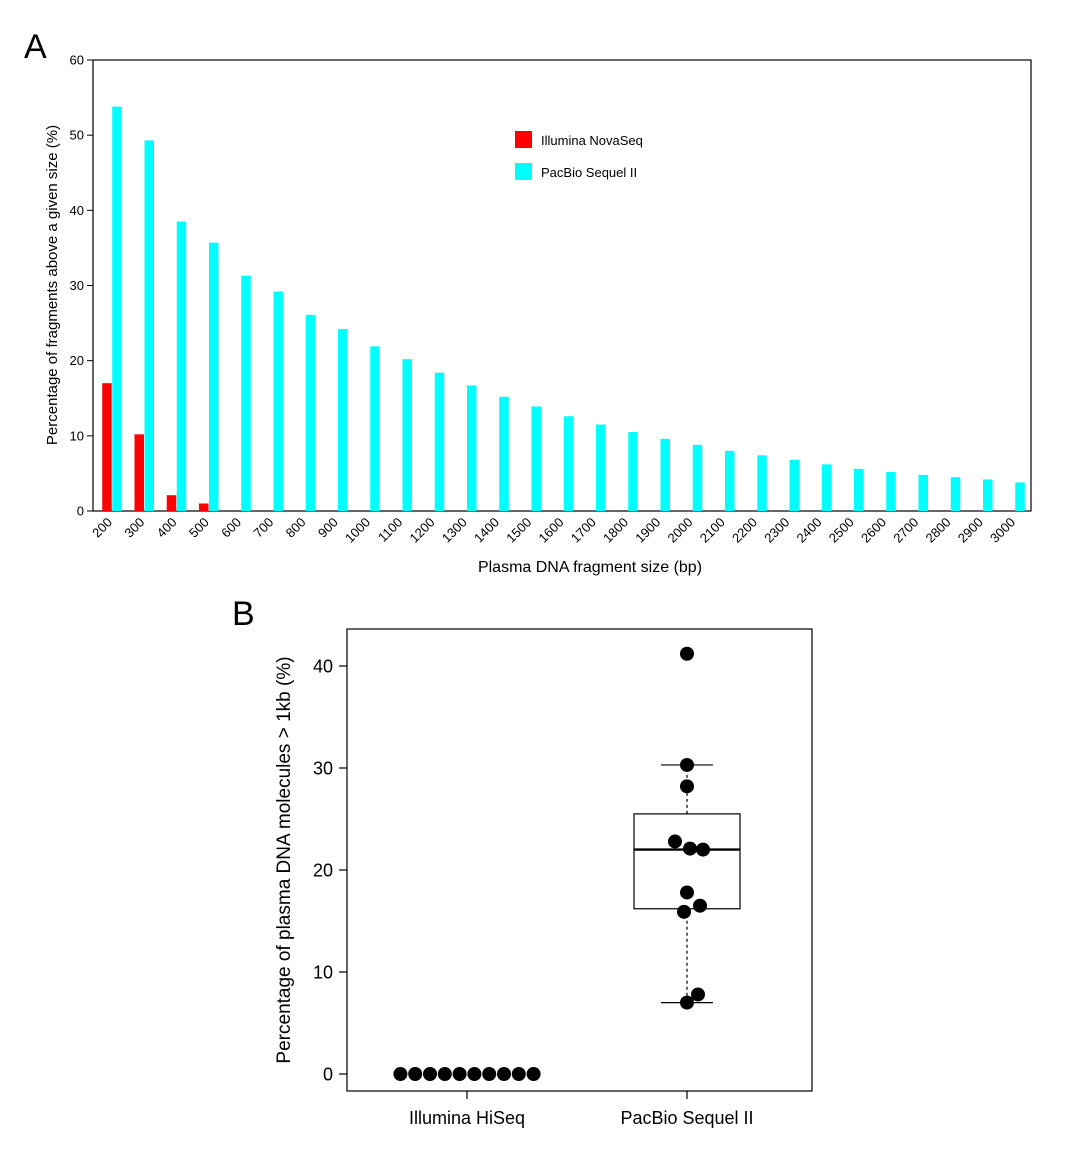  What do you see at coordinates (199, 528) in the screenshot?
I see `panel-a-x-tick-label: 500` at bounding box center [199, 528].